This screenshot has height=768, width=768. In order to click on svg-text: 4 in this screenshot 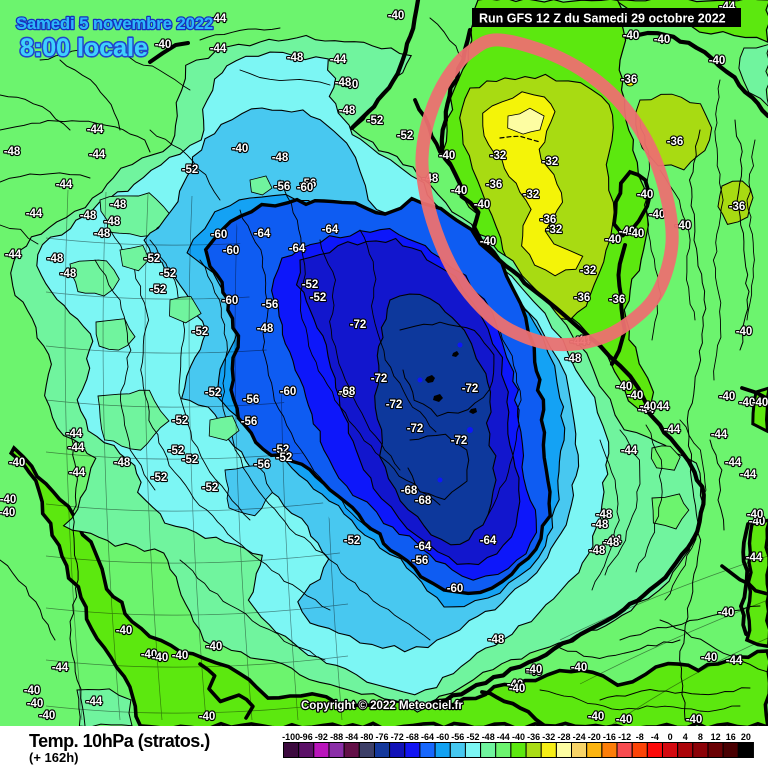, I will do `click(685, 737)`.